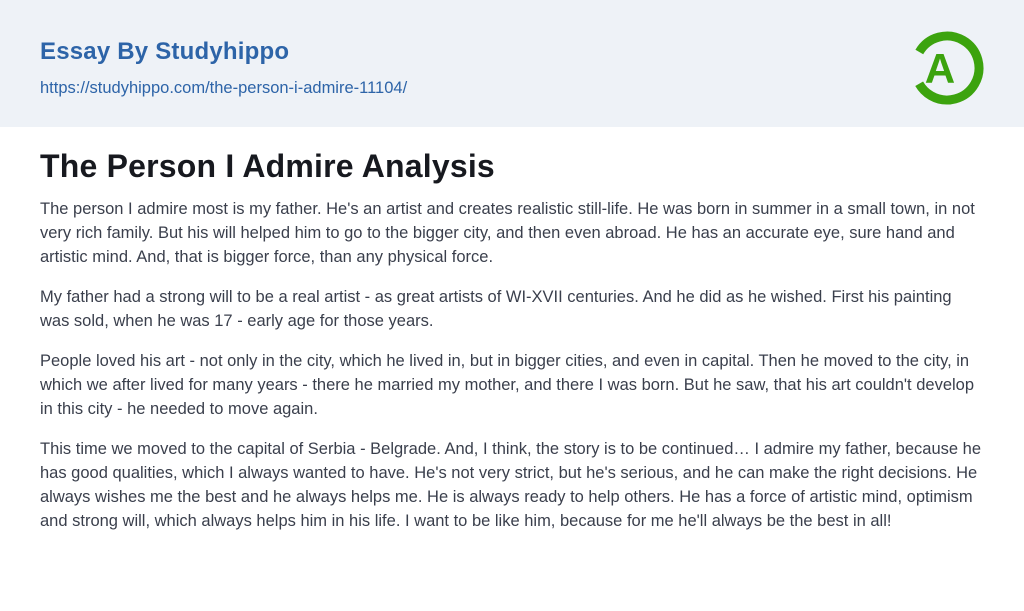 This screenshot has width=1024, height=611. What do you see at coordinates (940, 67) in the screenshot?
I see `logo-letter: A` at bounding box center [940, 67].